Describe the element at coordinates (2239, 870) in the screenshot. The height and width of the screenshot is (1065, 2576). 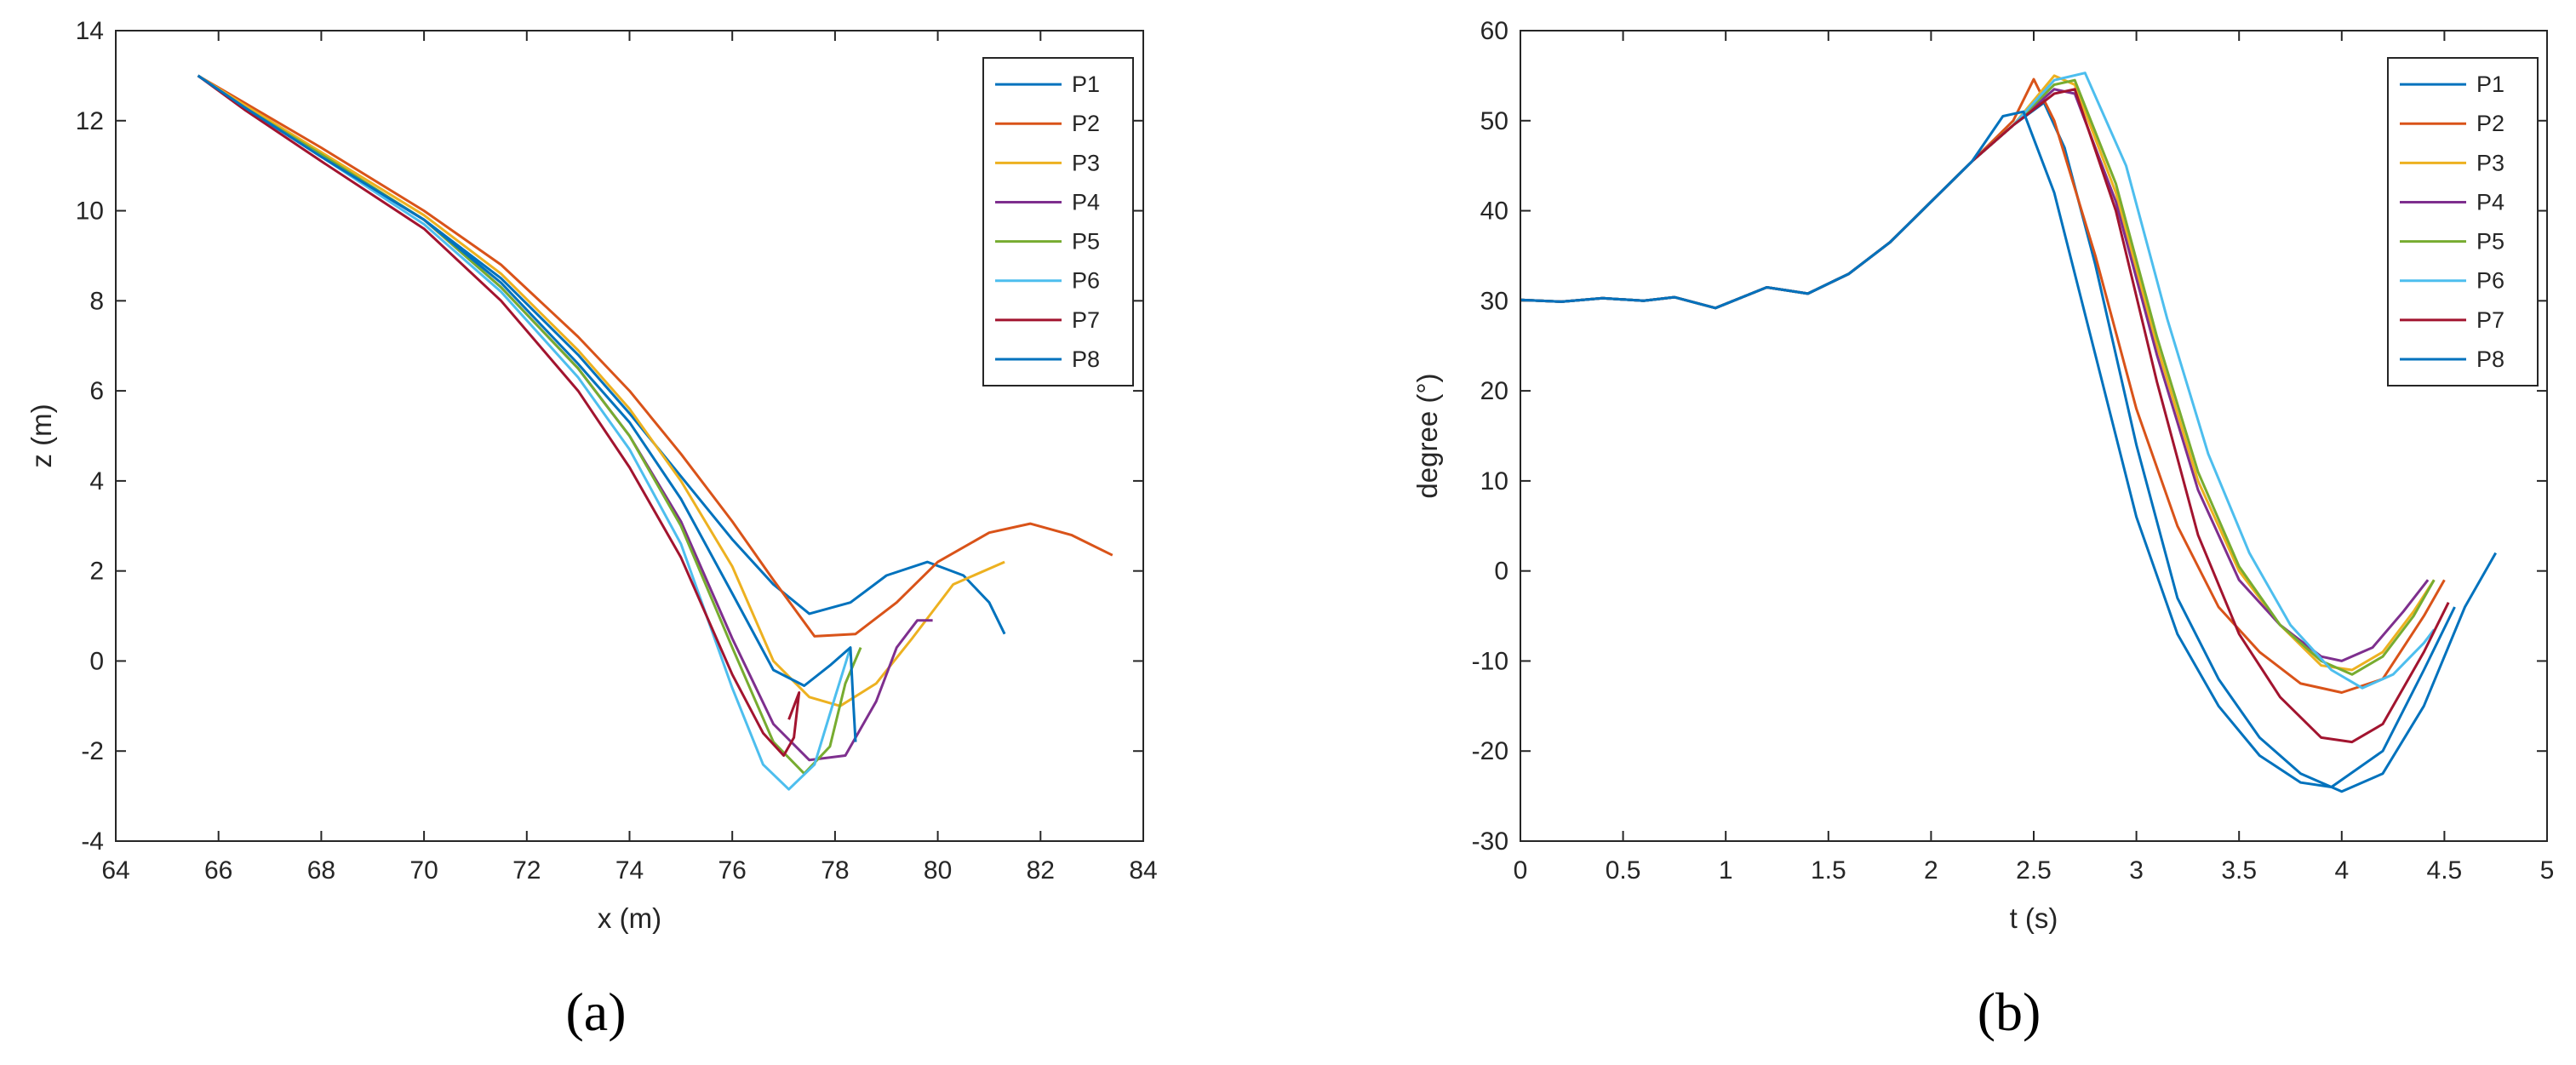
I see `x-tick-label: 3.5` at that location.